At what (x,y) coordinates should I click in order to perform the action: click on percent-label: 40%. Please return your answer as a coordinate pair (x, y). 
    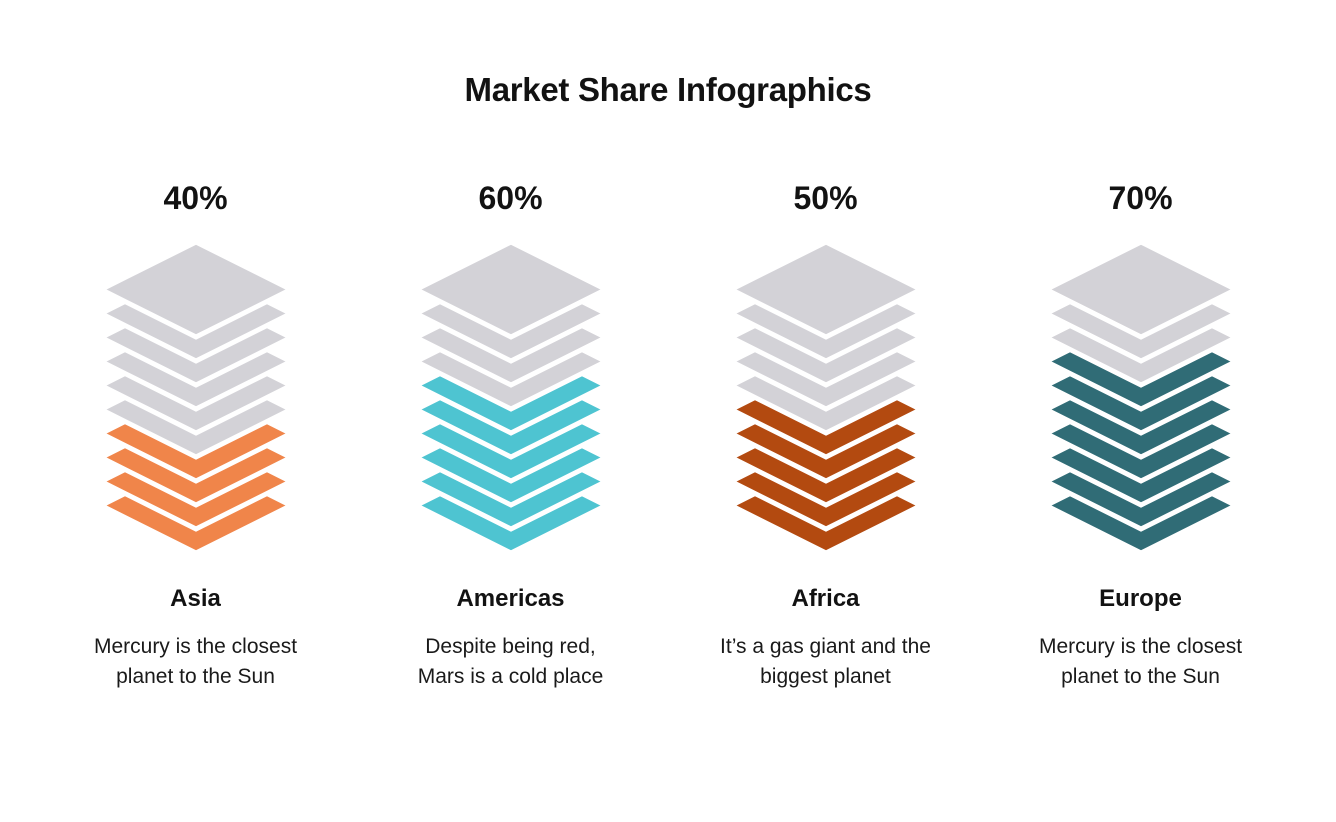
    Looking at the image, I should click on (195, 198).